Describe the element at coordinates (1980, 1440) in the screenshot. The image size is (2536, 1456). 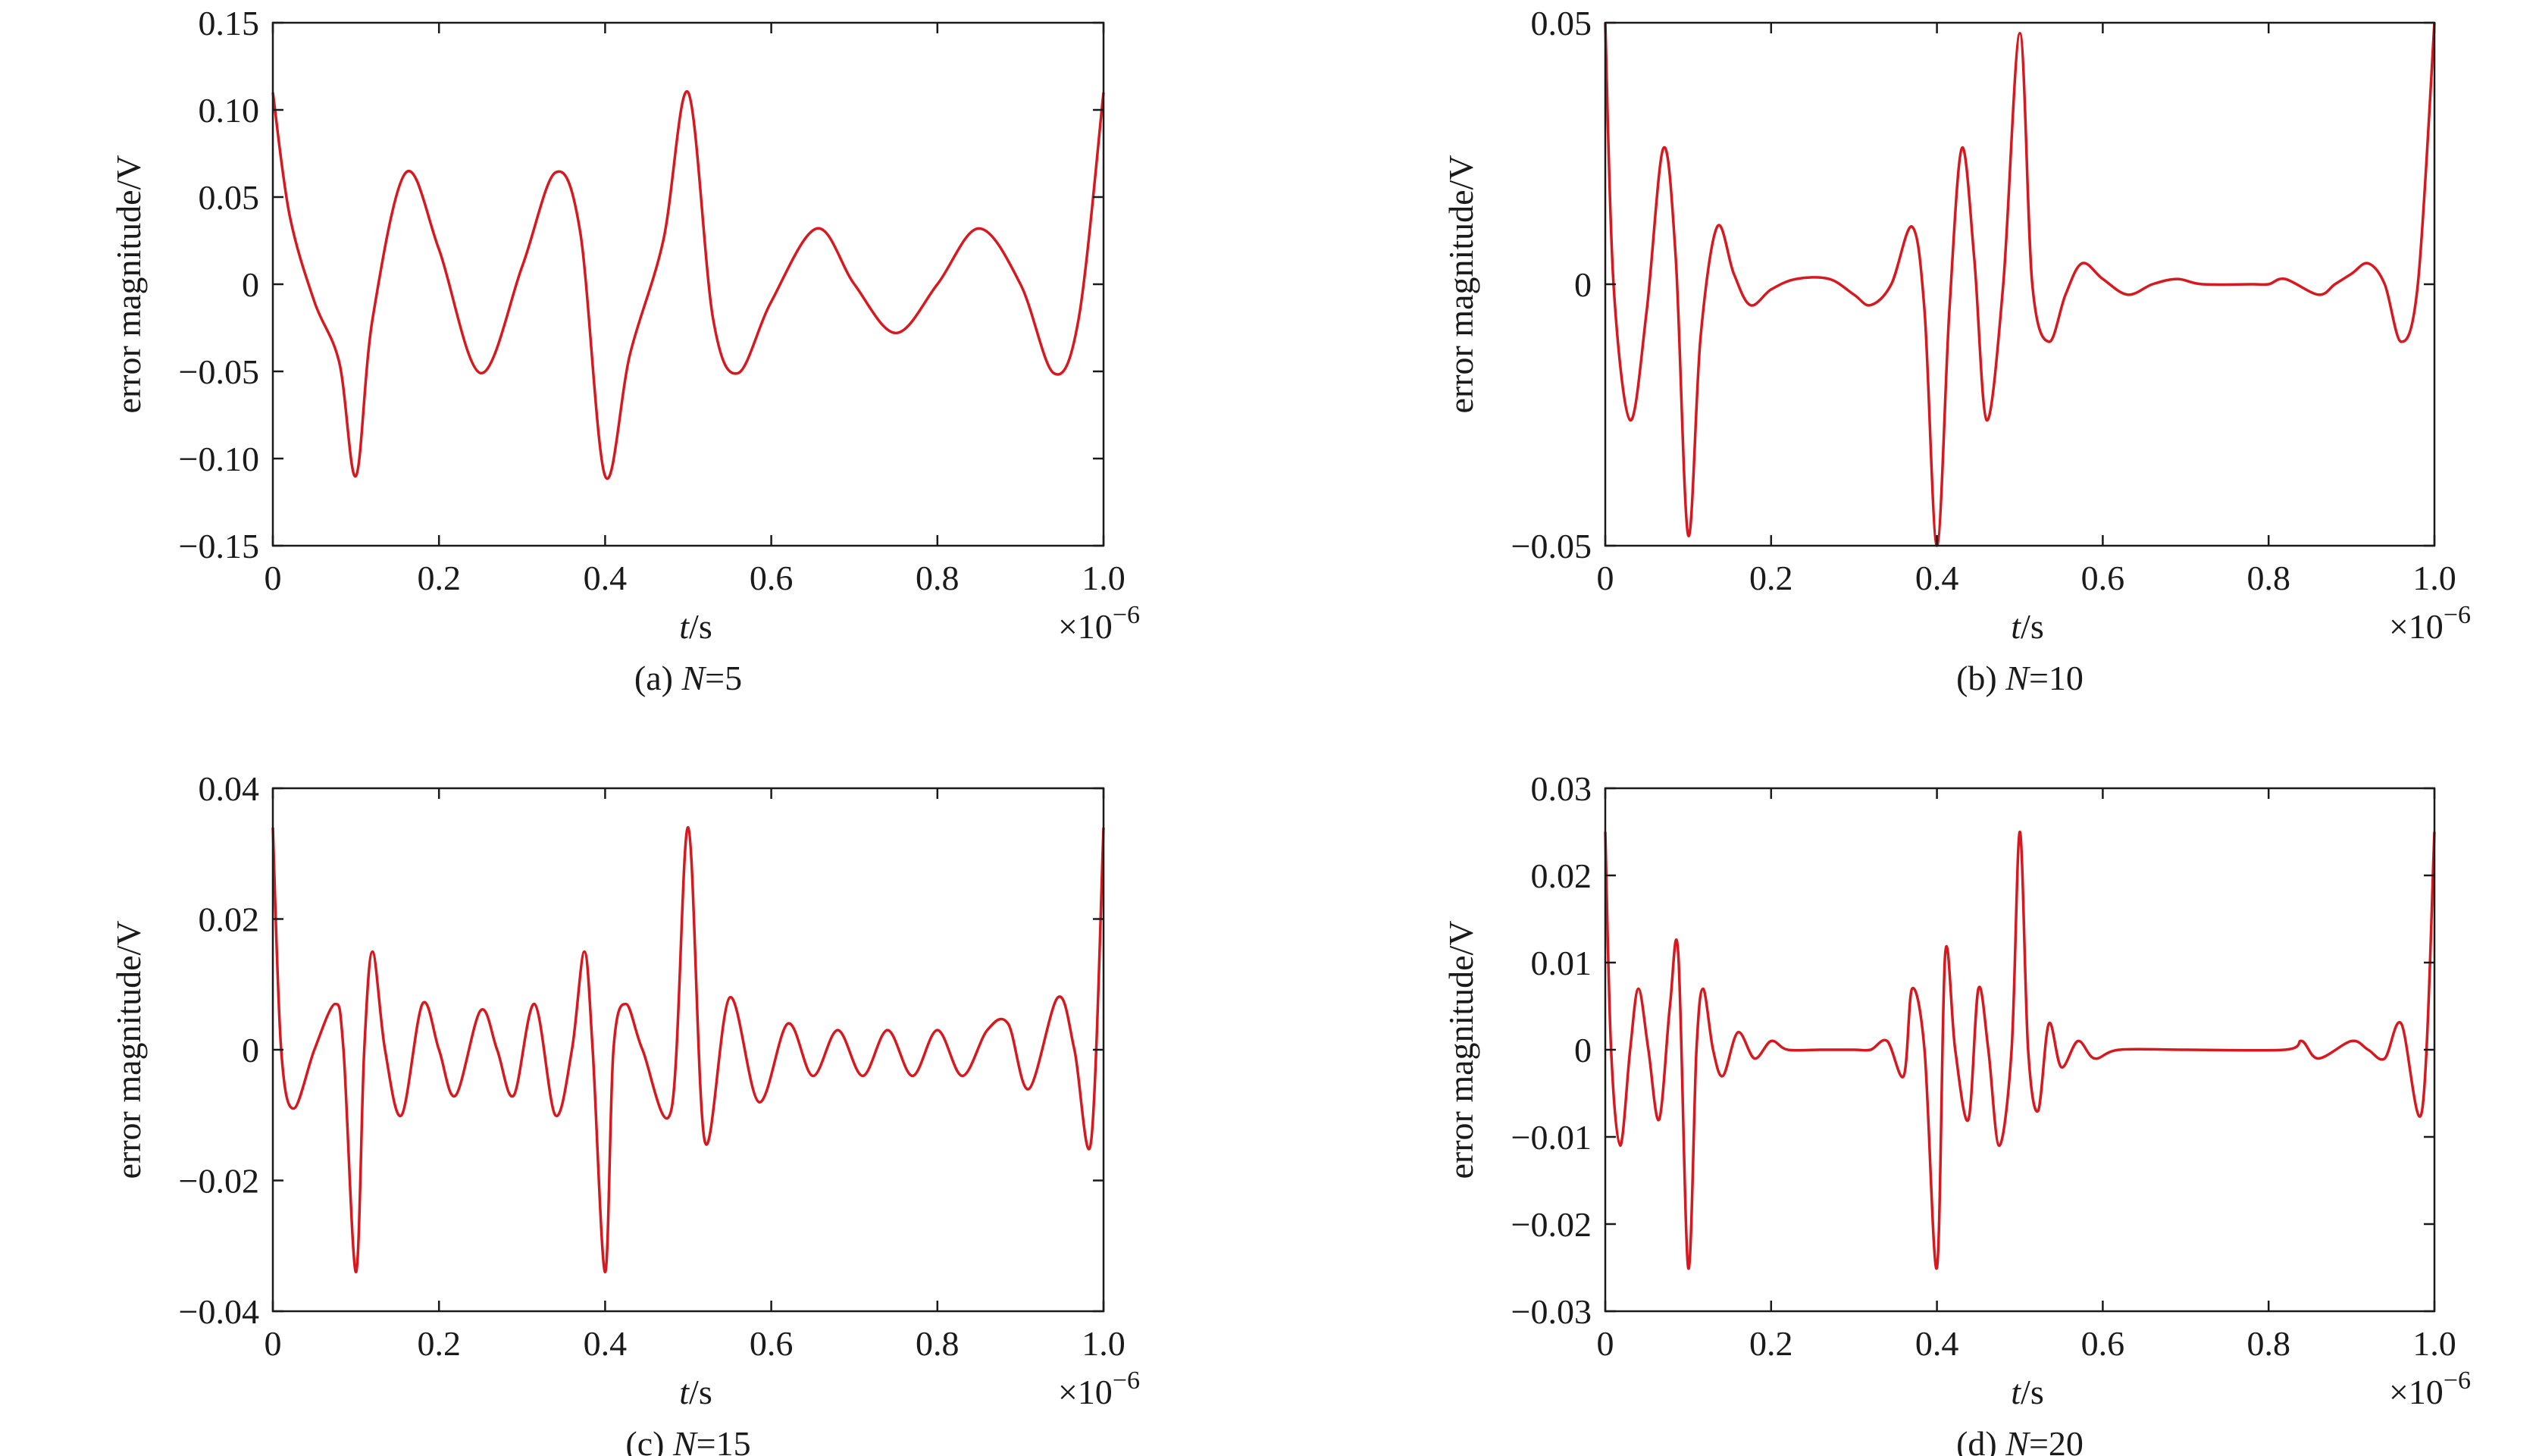
I see `caption-prefix: (d)` at that location.